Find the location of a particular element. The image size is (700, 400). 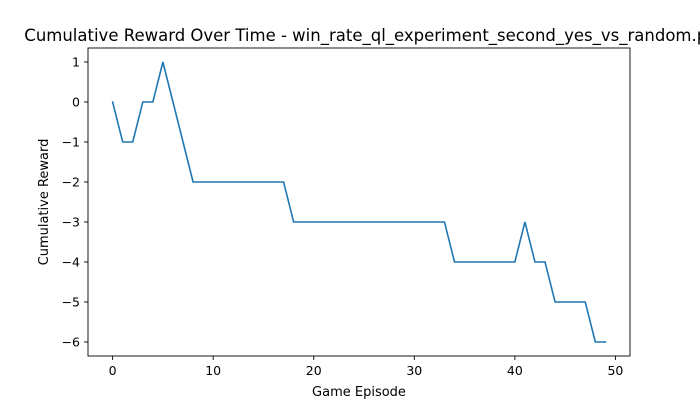

y-tick-label: −1 is located at coordinates (71, 142).